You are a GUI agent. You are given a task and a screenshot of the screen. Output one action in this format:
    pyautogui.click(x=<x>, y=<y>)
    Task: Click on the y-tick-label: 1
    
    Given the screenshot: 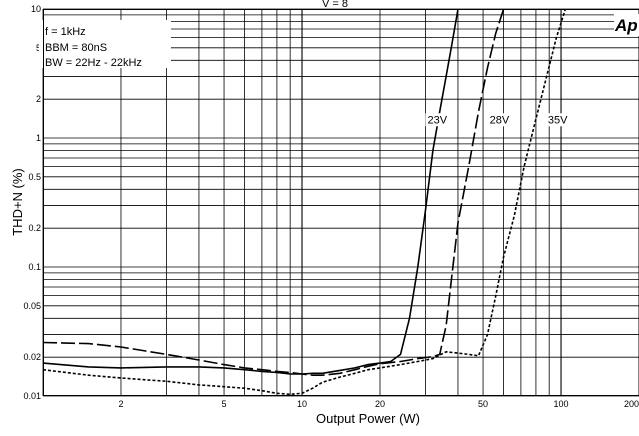 What is the action you would take?
    pyautogui.click(x=38, y=138)
    